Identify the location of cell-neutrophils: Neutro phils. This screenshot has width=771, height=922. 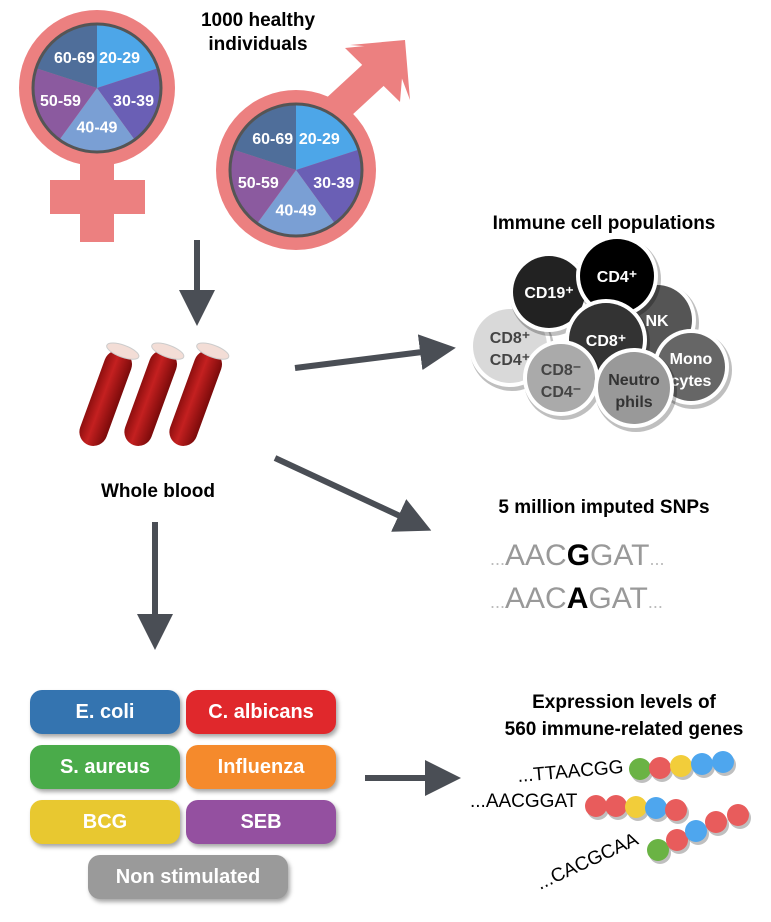
(635, 390).